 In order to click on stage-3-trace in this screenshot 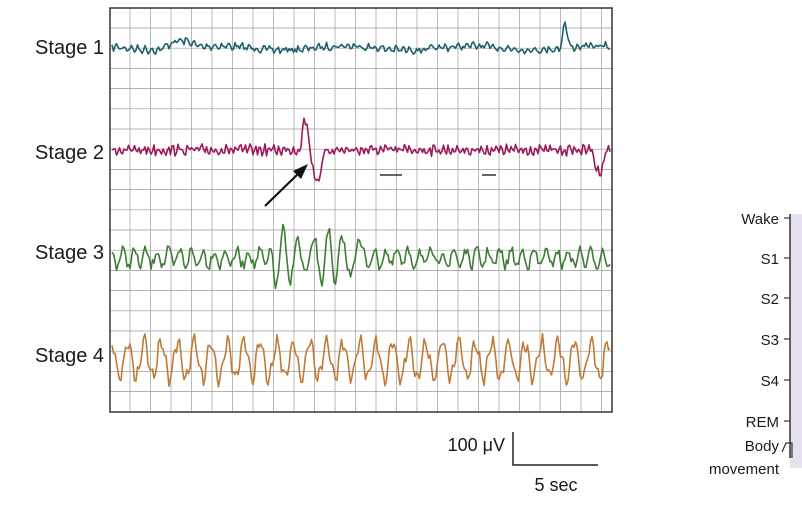, I will do `click(361, 256)`.